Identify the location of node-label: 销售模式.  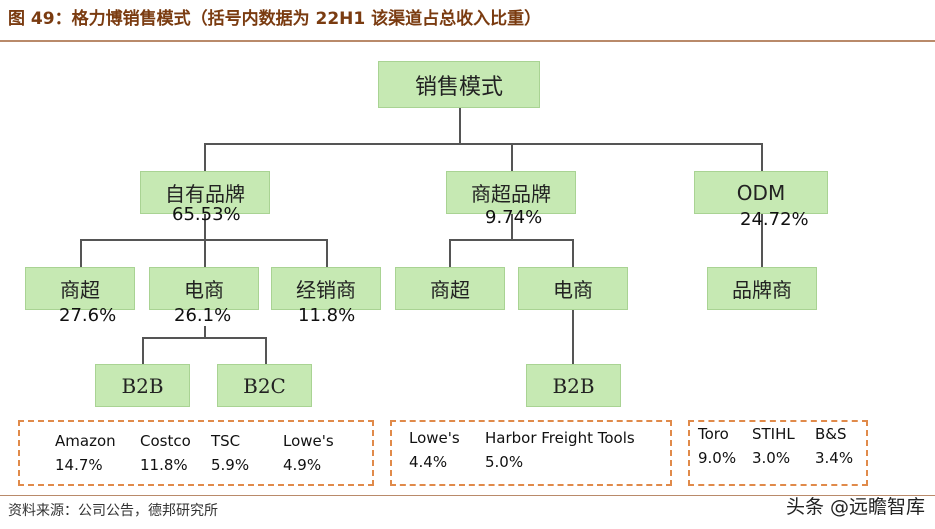
(458, 87).